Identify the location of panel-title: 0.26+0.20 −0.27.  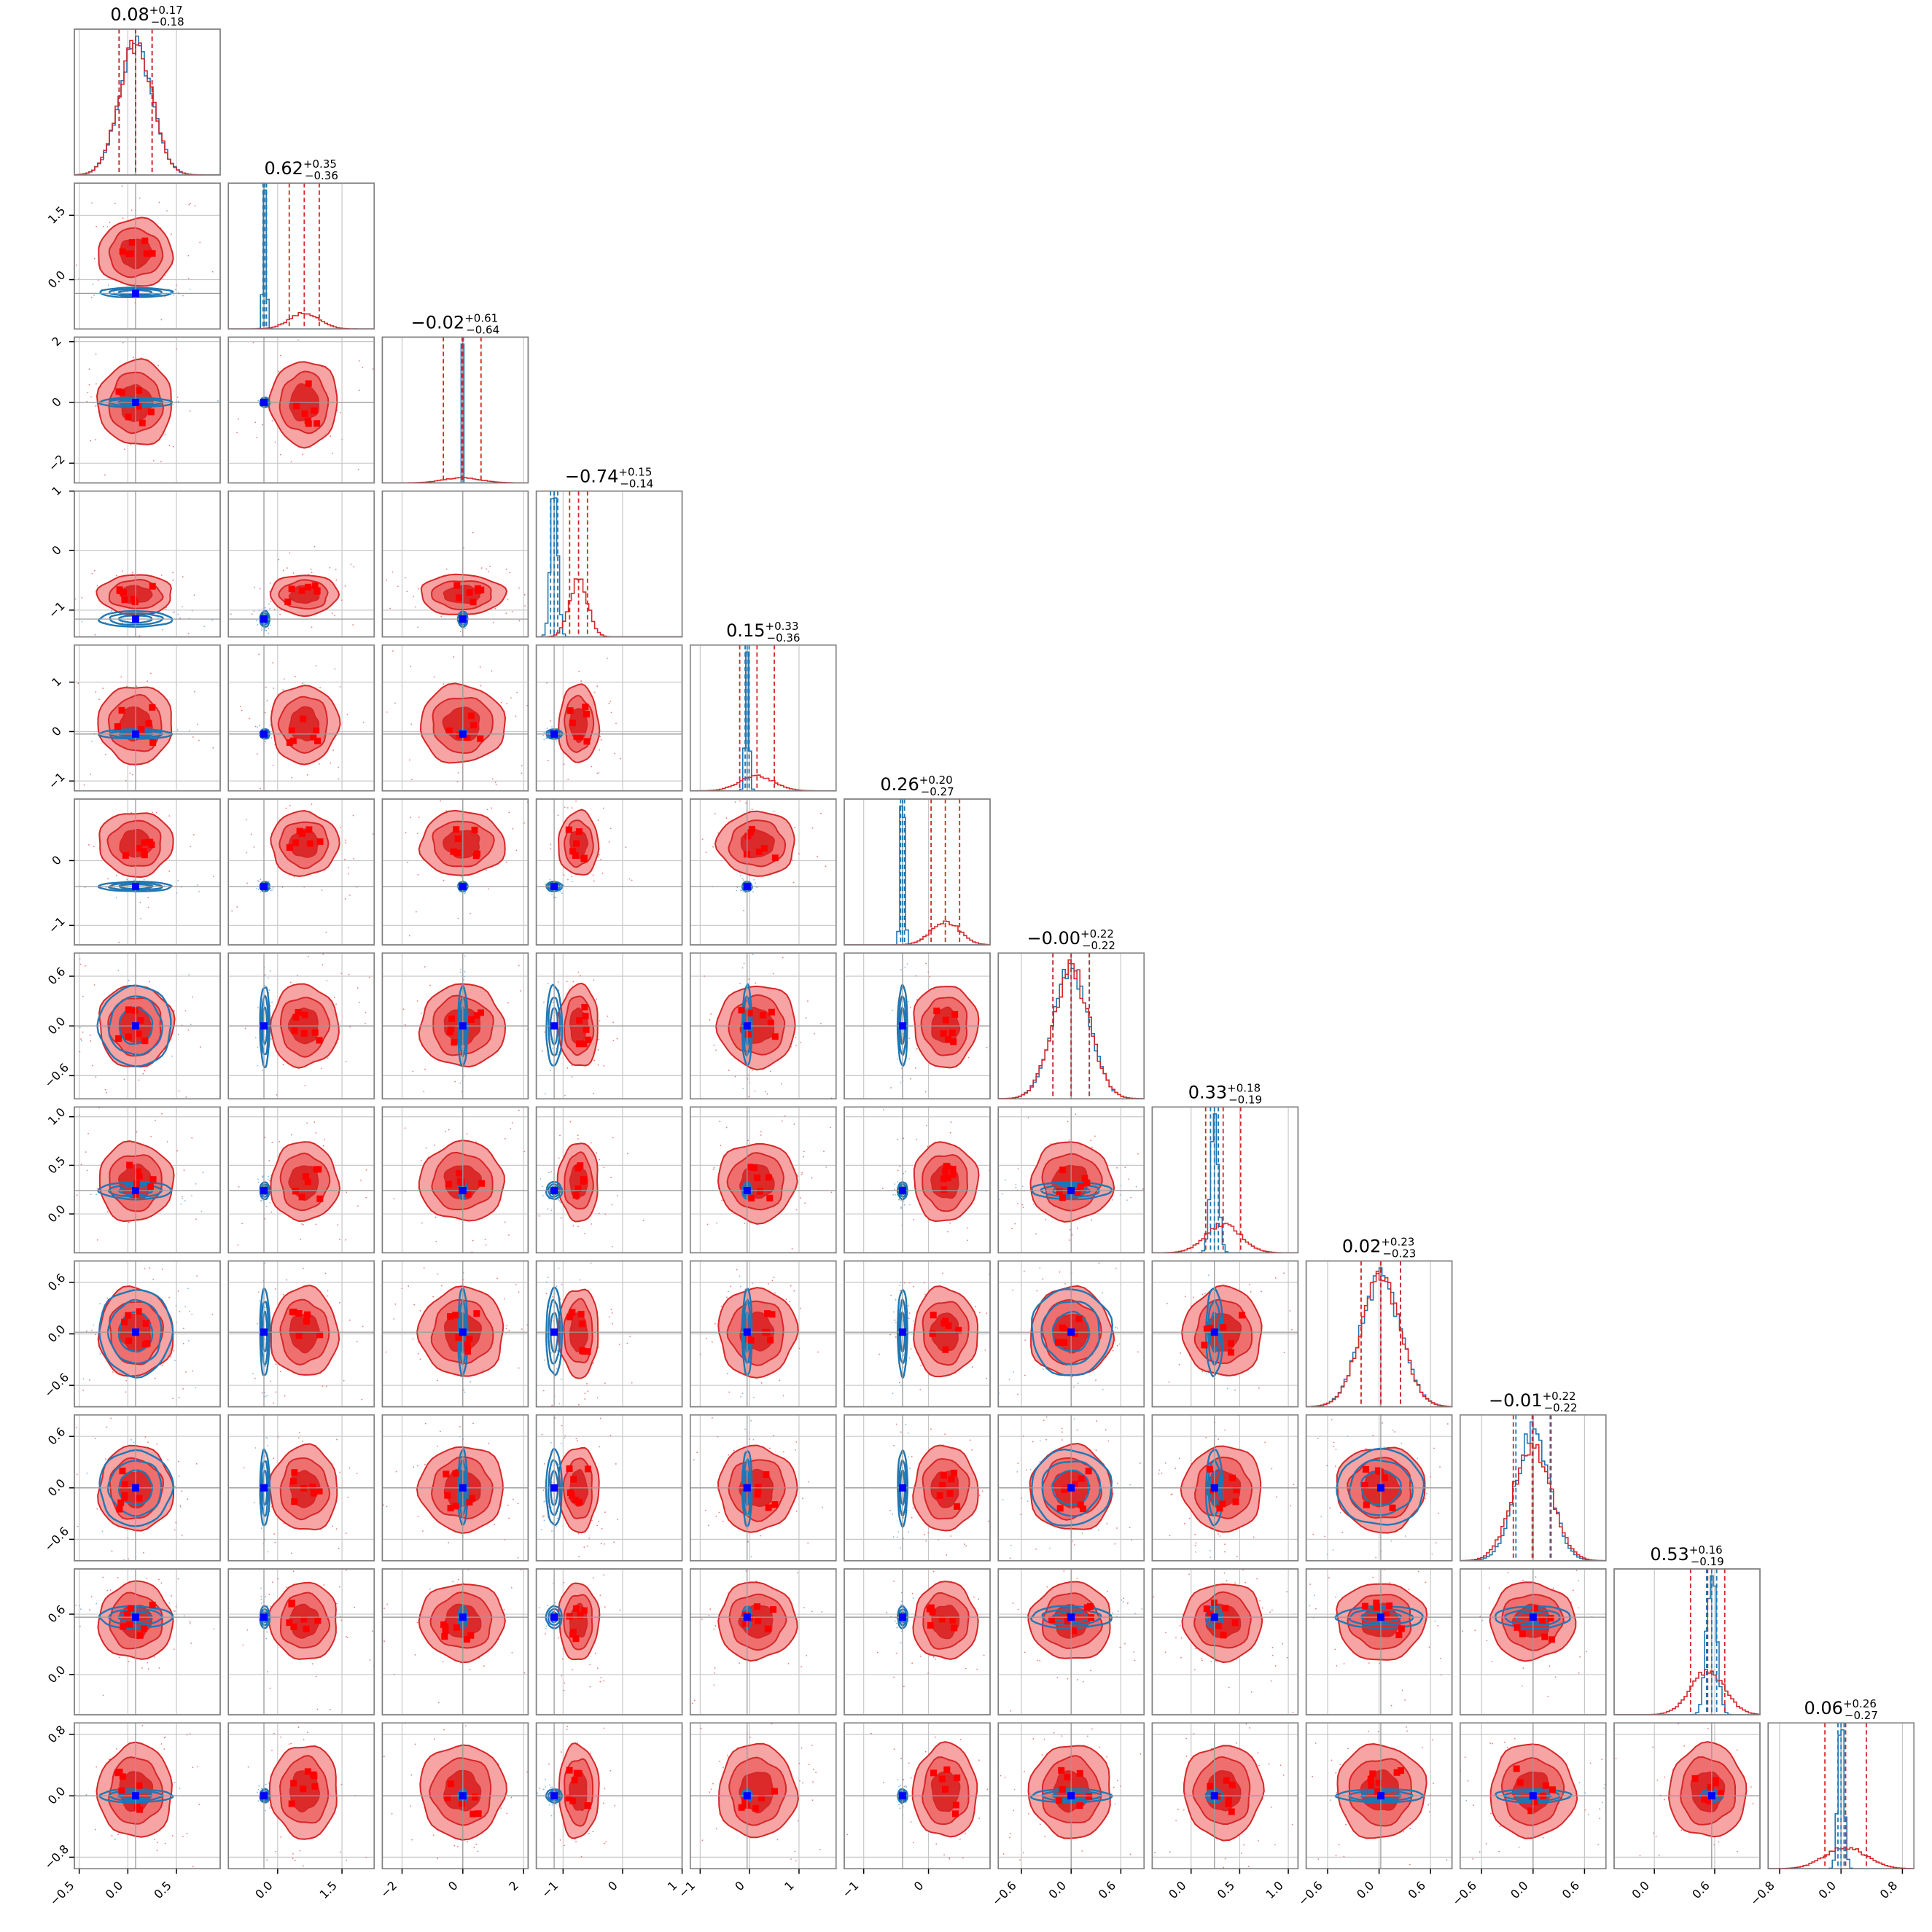
(917, 786).